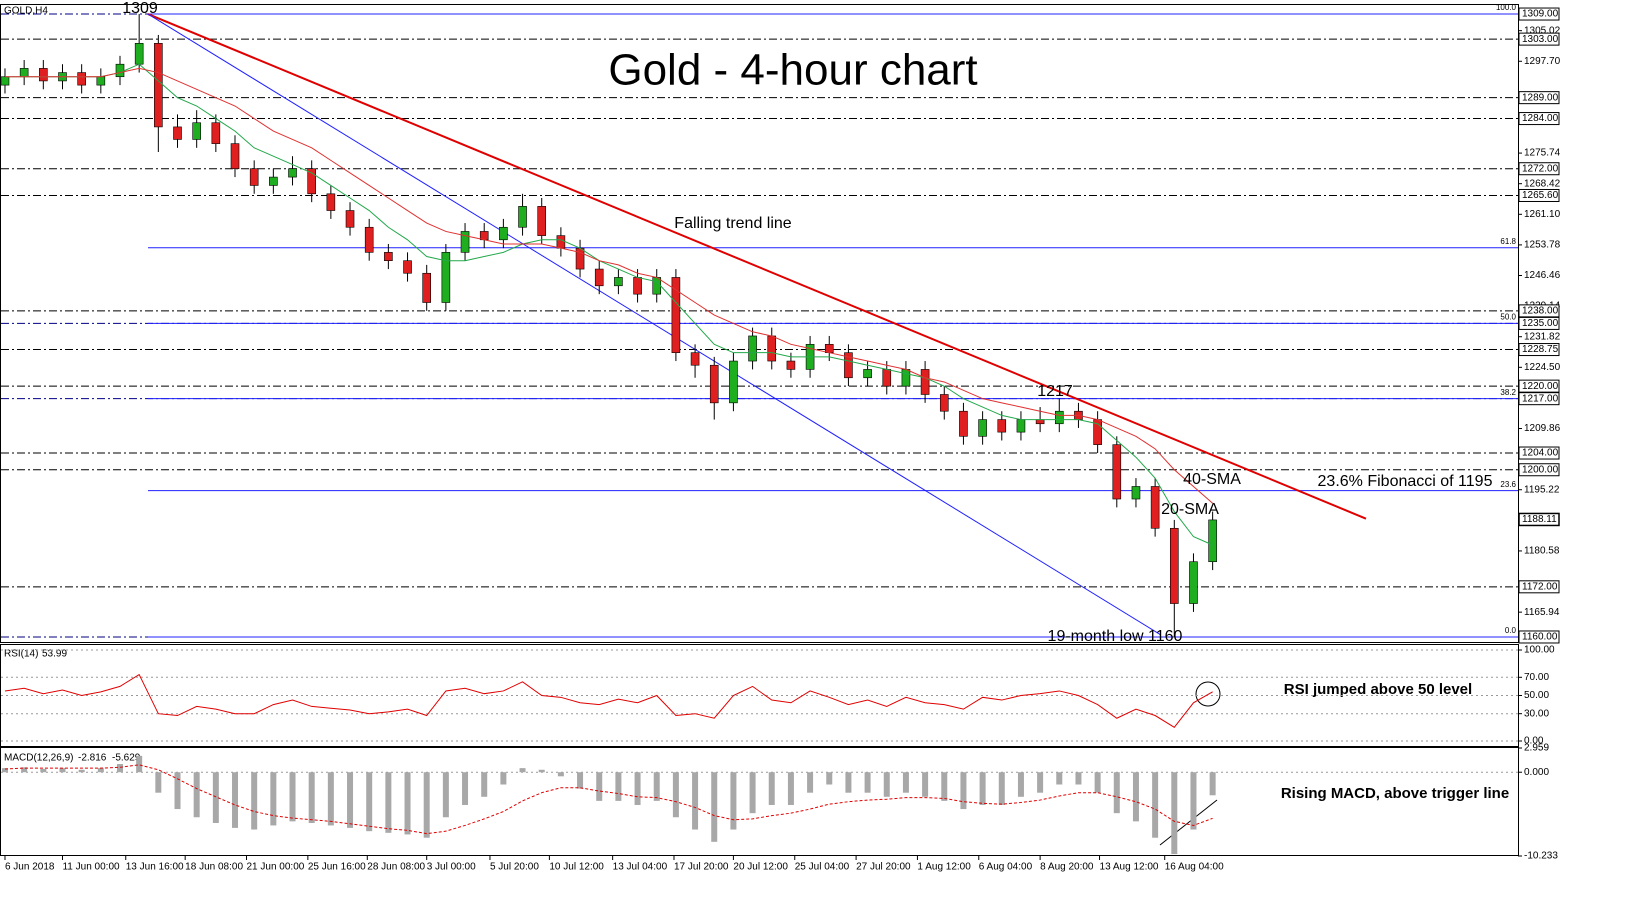 The width and height of the screenshot is (1644, 919). What do you see at coordinates (1542, 367) in the screenshot?
I see `y-tick-label: 1224.50` at bounding box center [1542, 367].